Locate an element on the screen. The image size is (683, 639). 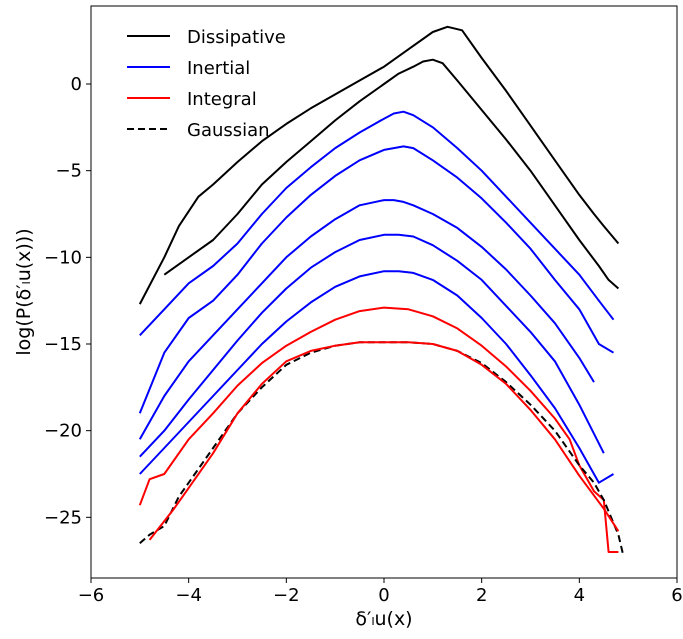
y-axis-label: log(P(δ′ₗu(x))) is located at coordinates (24, 291).